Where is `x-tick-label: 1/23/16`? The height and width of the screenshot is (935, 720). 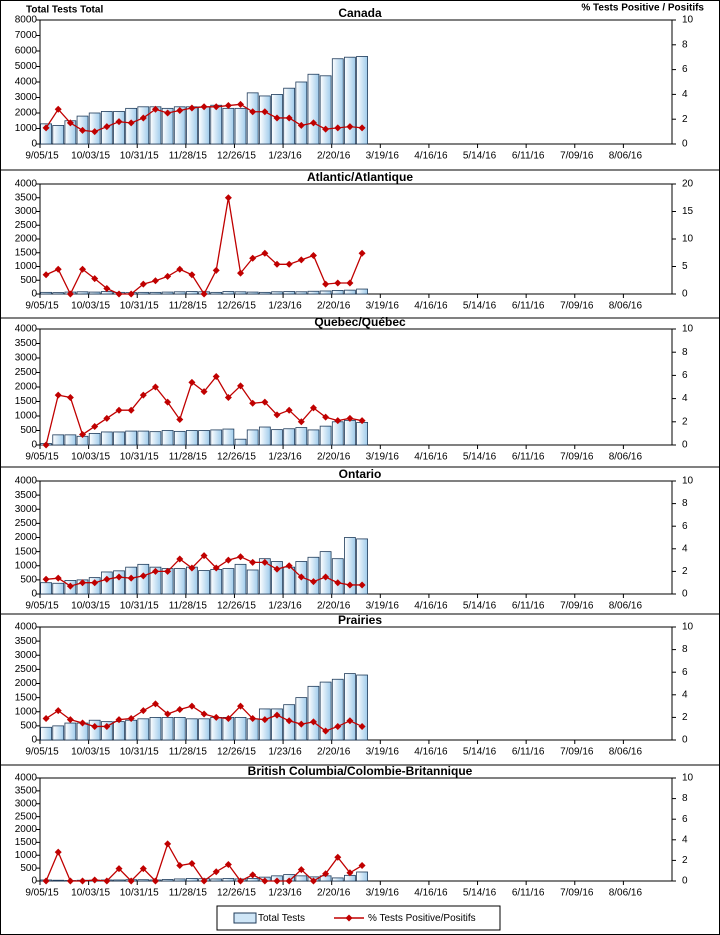 x-tick-label: 1/23/16 is located at coordinates (285, 606).